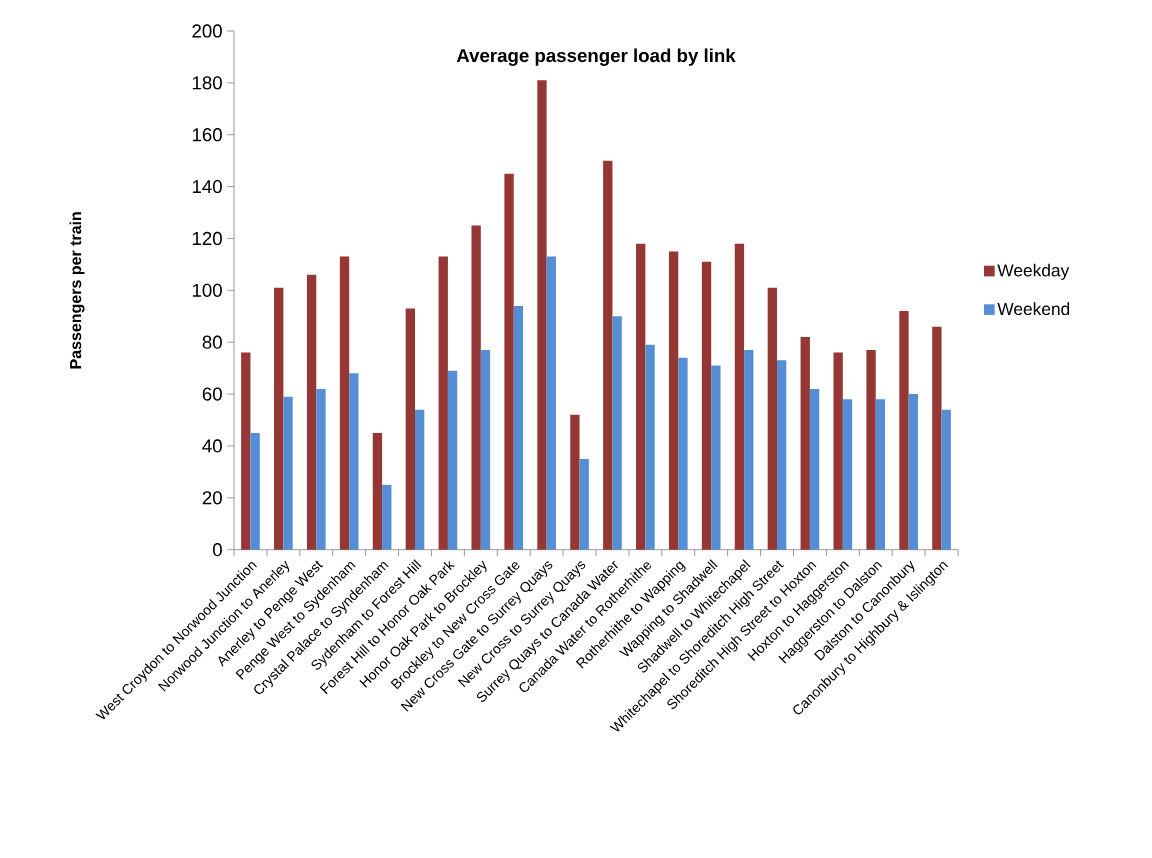 This screenshot has width=1152, height=858. What do you see at coordinates (212, 394) in the screenshot?
I see `y-tick-label: 60` at bounding box center [212, 394].